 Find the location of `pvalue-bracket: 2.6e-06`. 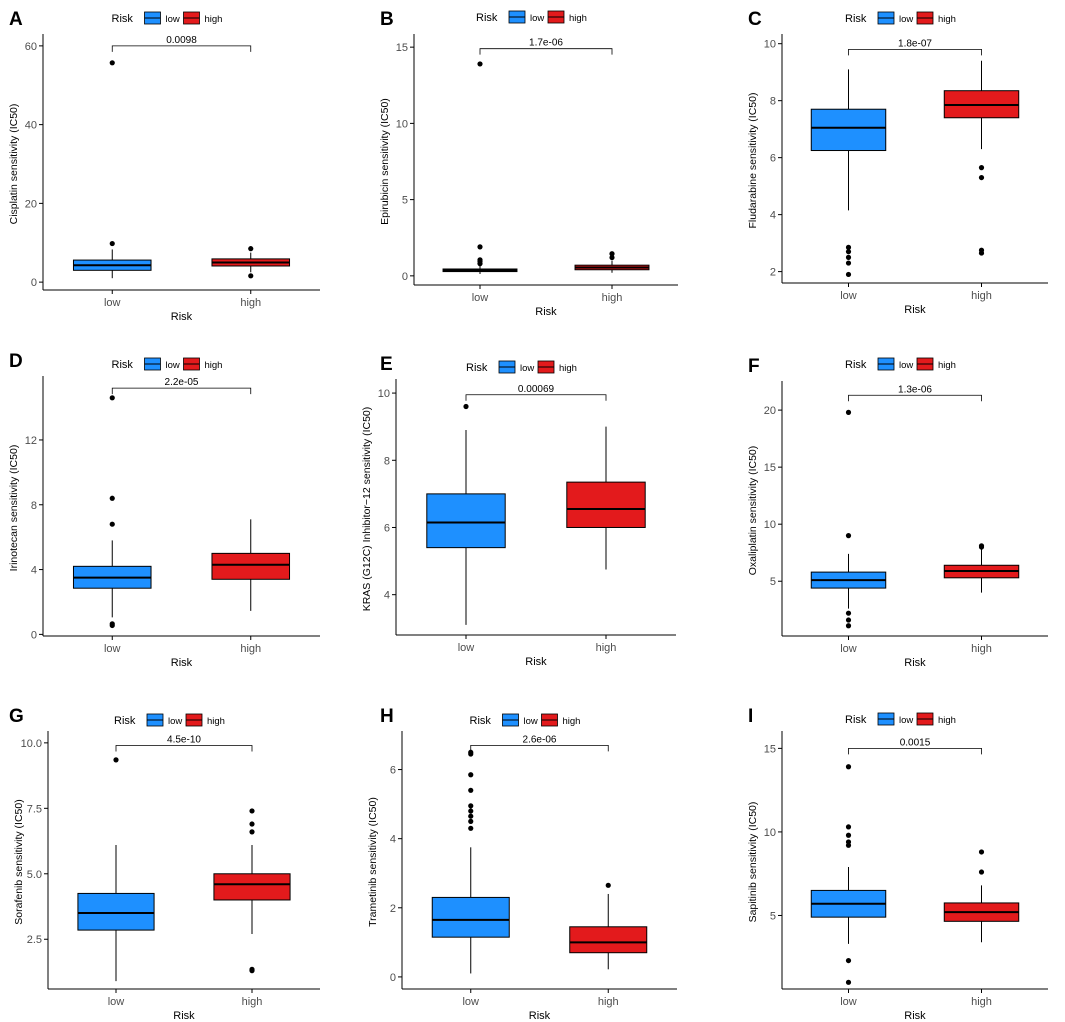

pvalue-bracket: 2.6e-06 is located at coordinates (539, 743).